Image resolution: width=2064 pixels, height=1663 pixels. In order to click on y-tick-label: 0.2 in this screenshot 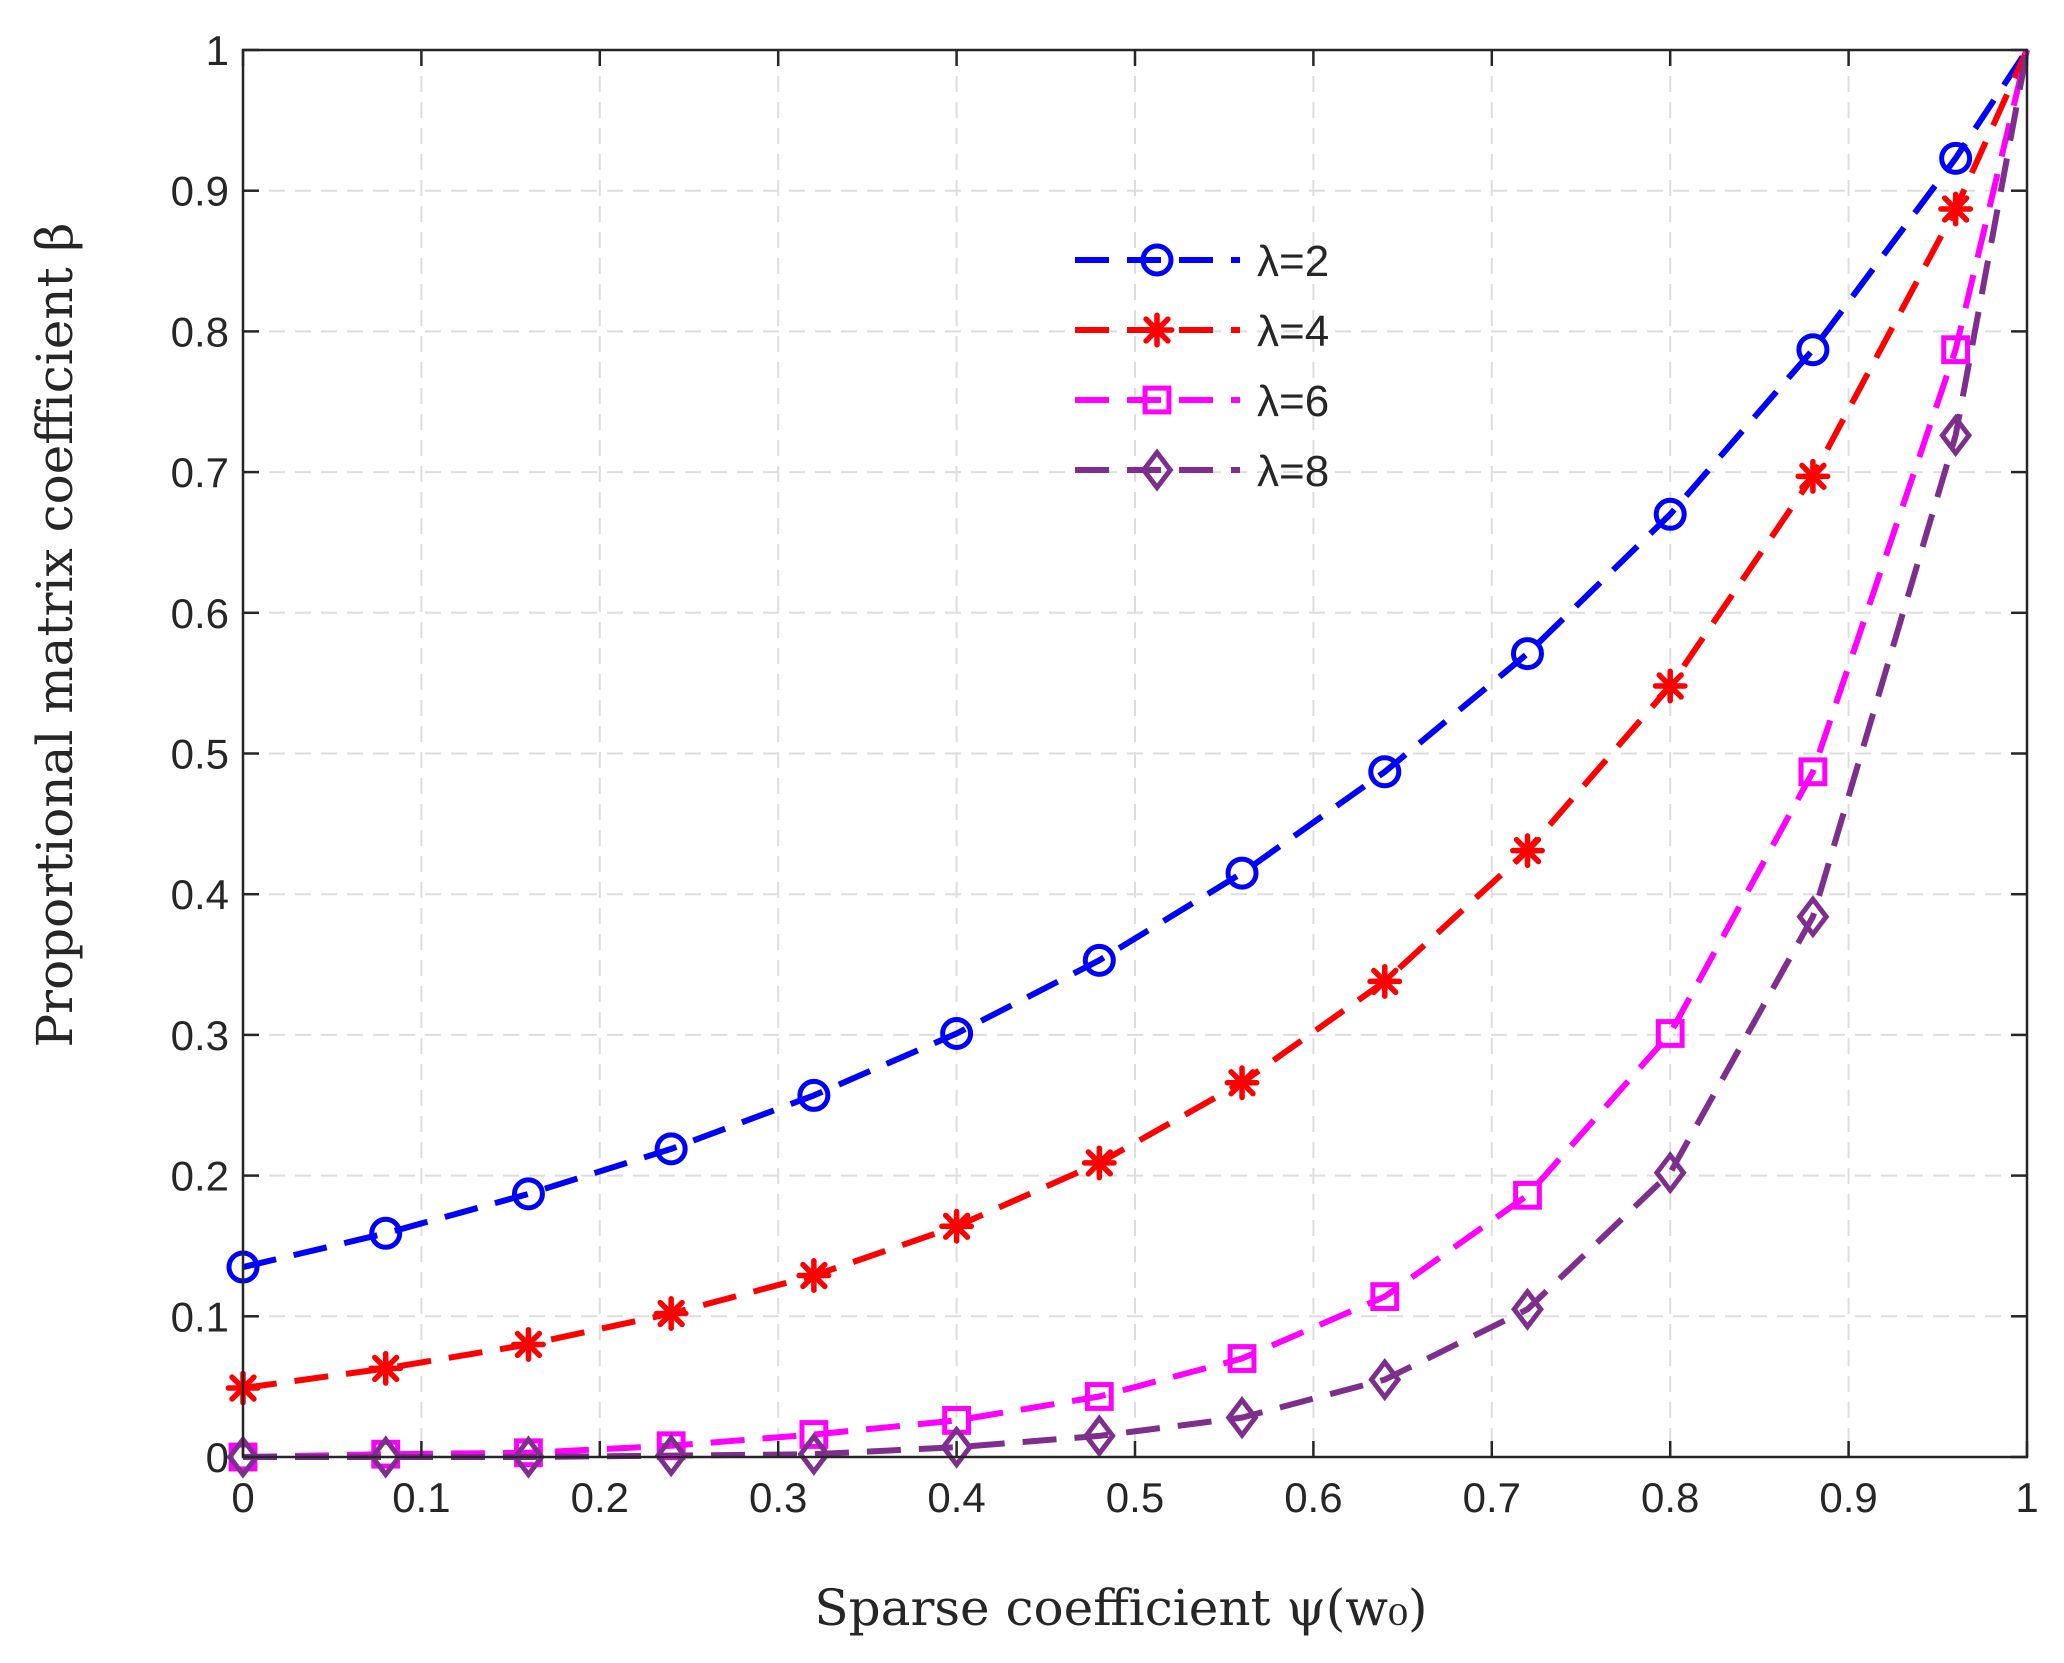, I will do `click(200, 1176)`.